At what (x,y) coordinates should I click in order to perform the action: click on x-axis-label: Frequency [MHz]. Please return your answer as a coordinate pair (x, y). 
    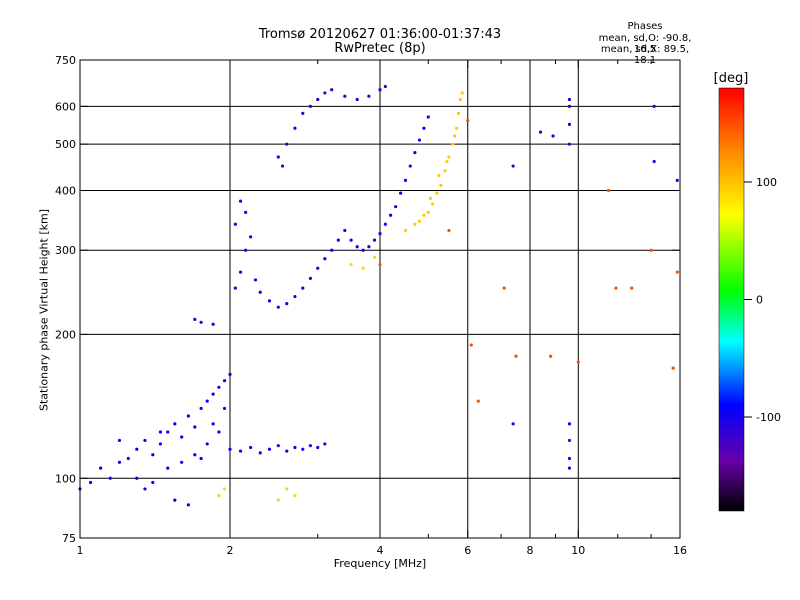
    Looking at the image, I should click on (380, 563).